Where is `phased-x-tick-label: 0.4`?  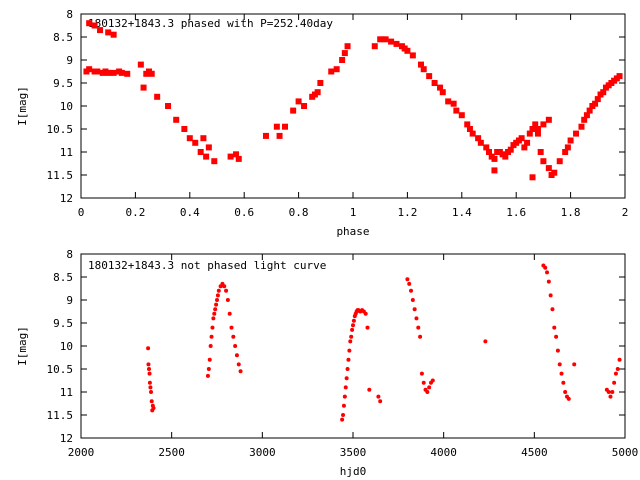 phased-x-tick-label: 0.4 is located at coordinates (190, 212).